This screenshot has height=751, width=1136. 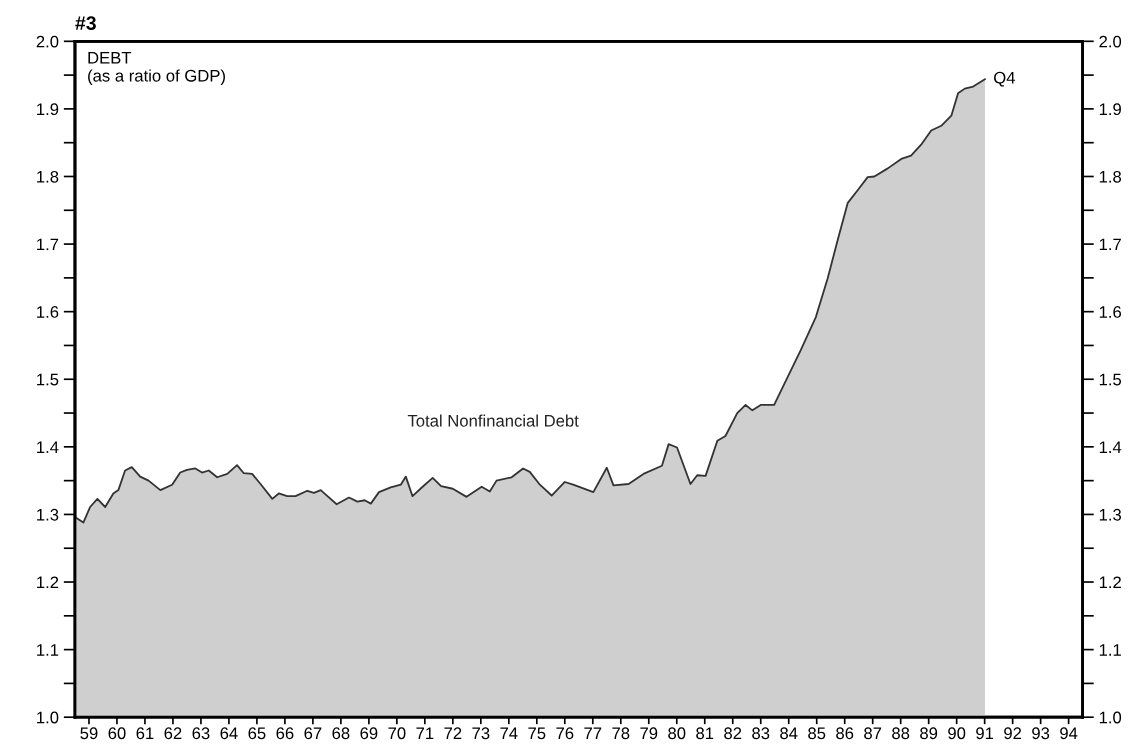 What do you see at coordinates (1110, 312) in the screenshot?
I see `y2-tick-label: 1.6` at bounding box center [1110, 312].